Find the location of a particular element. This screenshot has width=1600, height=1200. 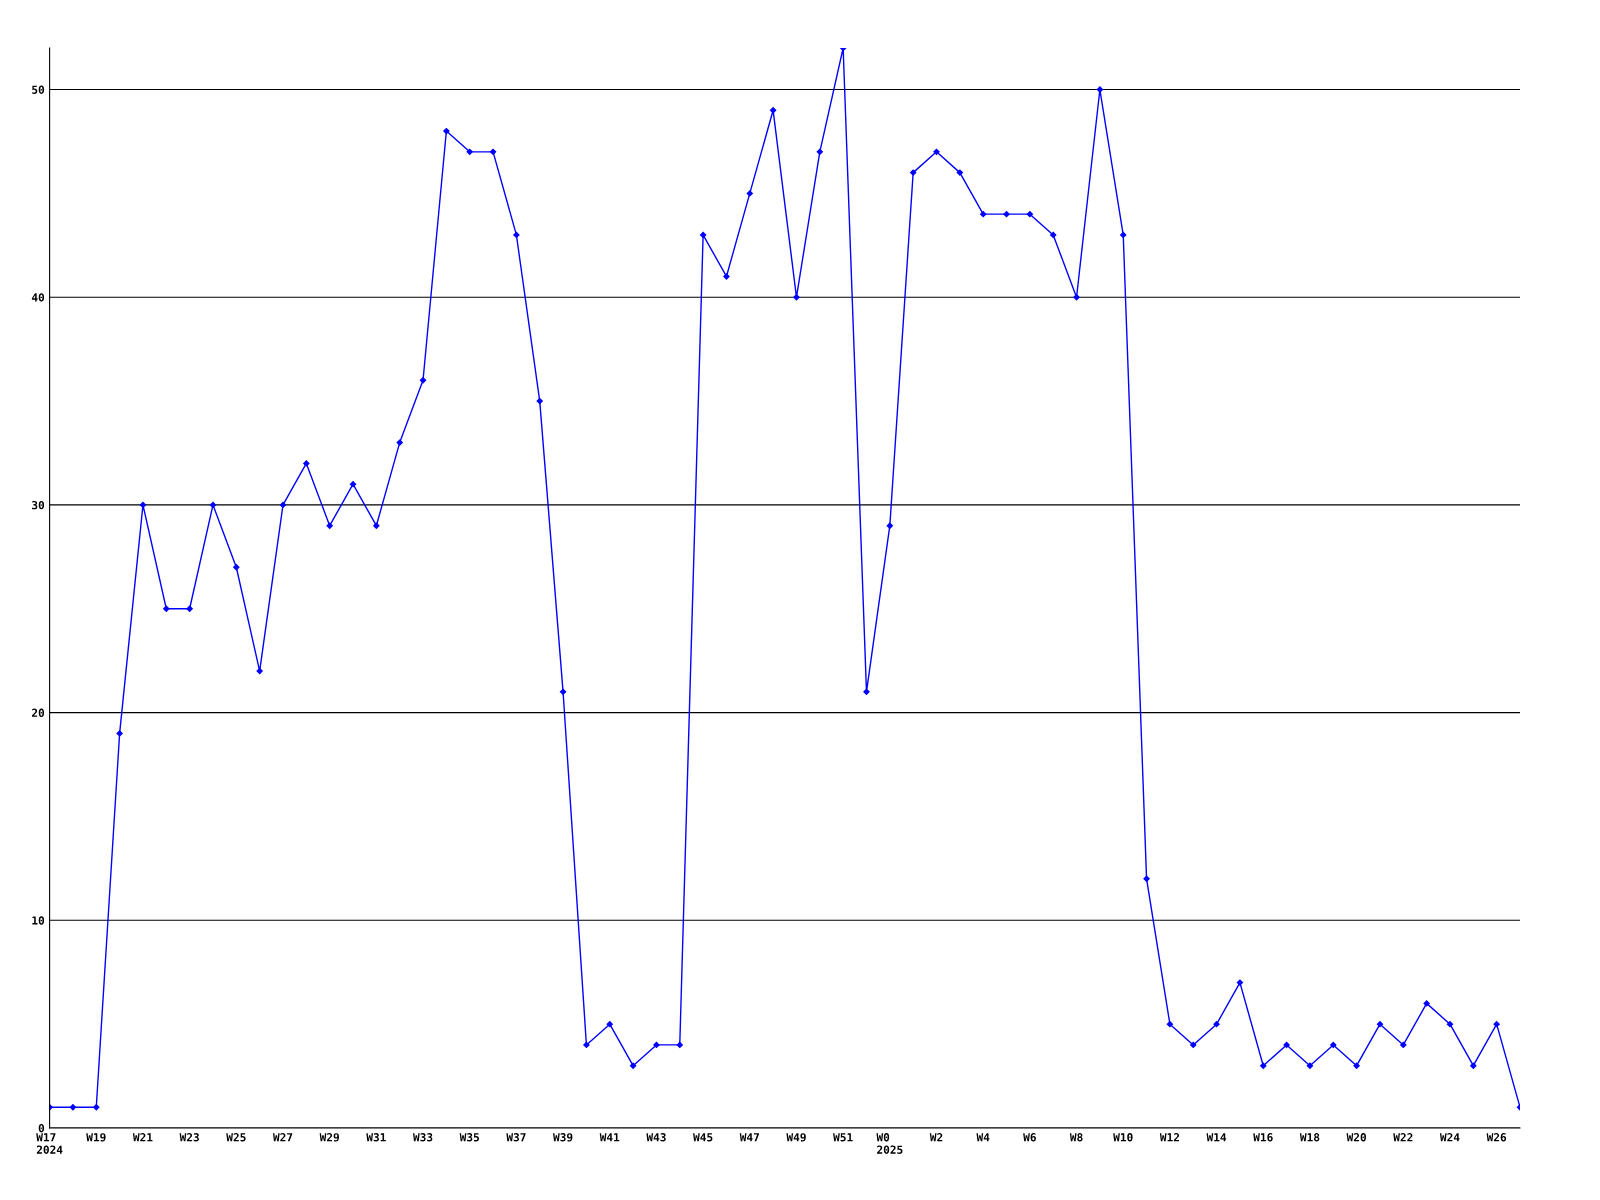

y-tick-label: 10 is located at coordinates (38, 920).